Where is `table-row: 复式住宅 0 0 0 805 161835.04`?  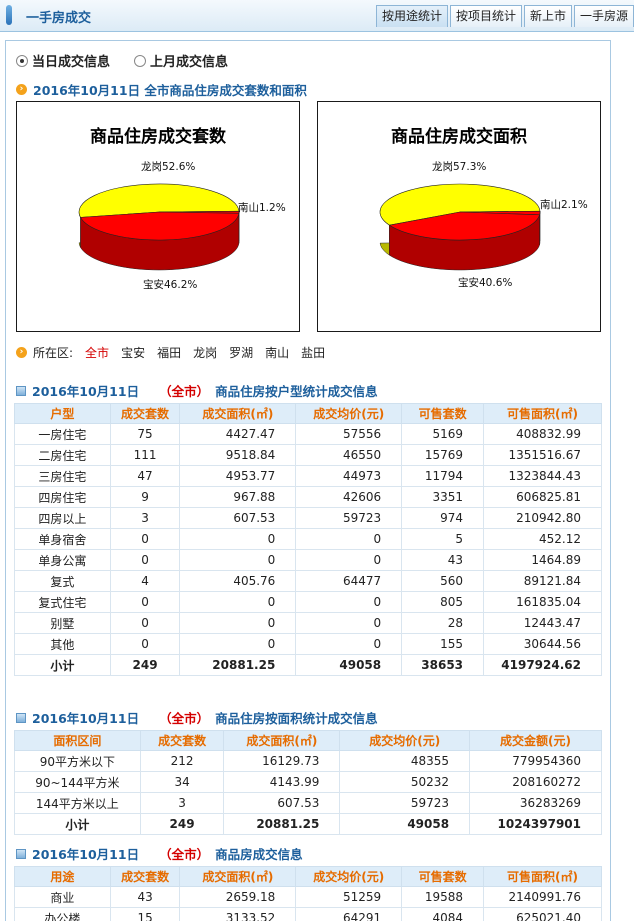
table-row: 复式住宅 0 0 0 805 161835.04 is located at coordinates (308, 602).